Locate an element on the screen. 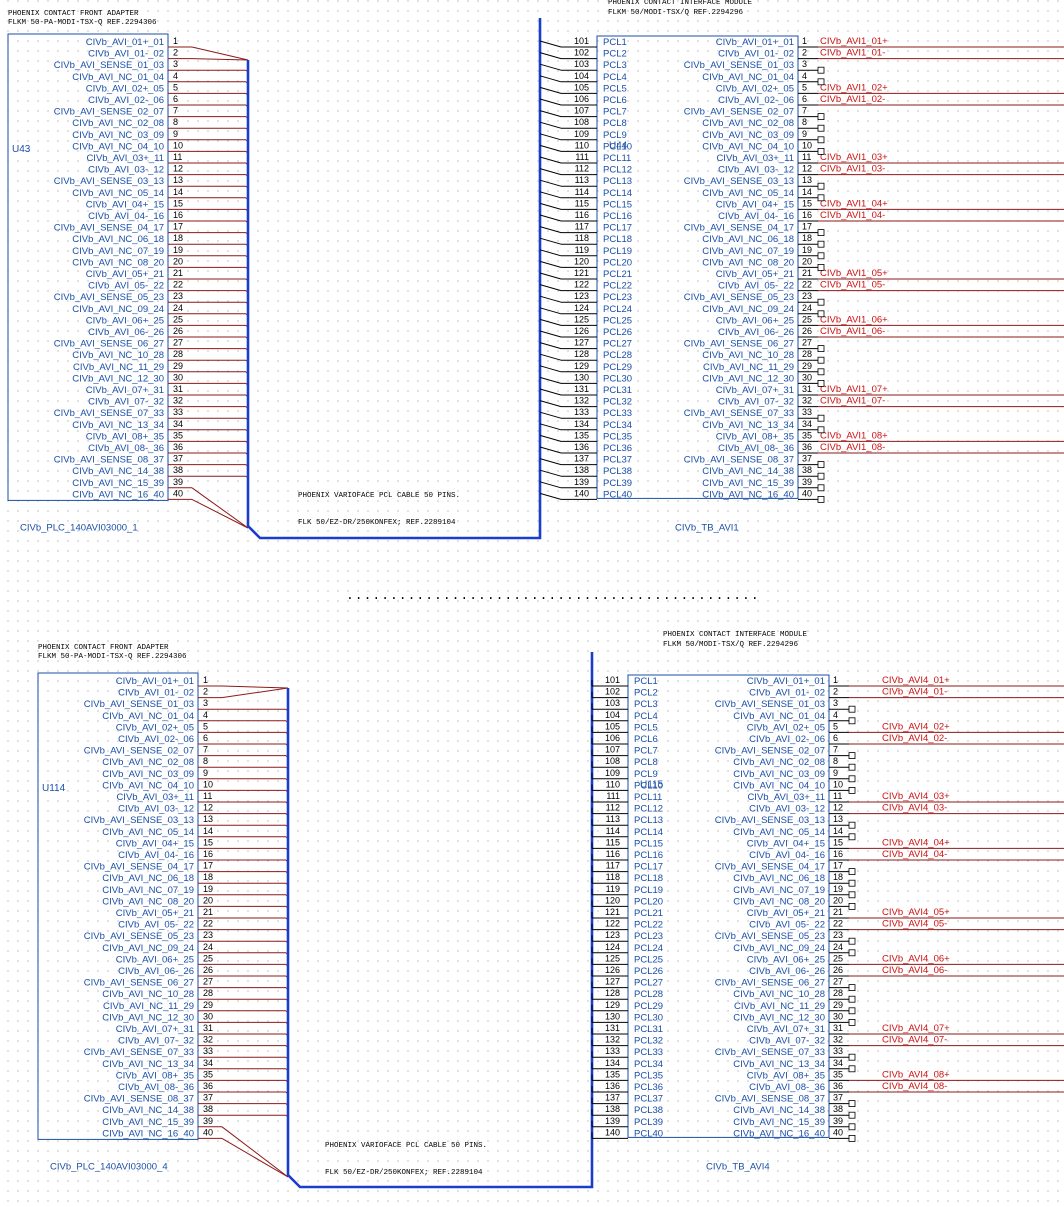  module-pcl-label: PCL15 is located at coordinates (648, 843).